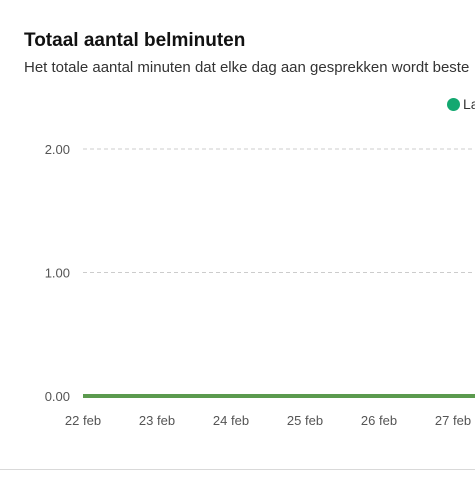 Image resolution: width=475 pixels, height=483 pixels. Describe the element at coordinates (461, 104) in the screenshot. I see `legend: La` at that location.